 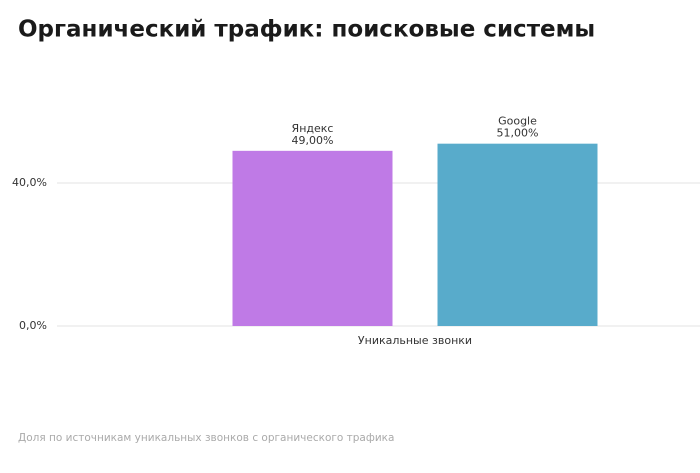 What do you see at coordinates (415, 340) in the screenshot?
I see `x-tick-label: Уникальные звонки` at bounding box center [415, 340].